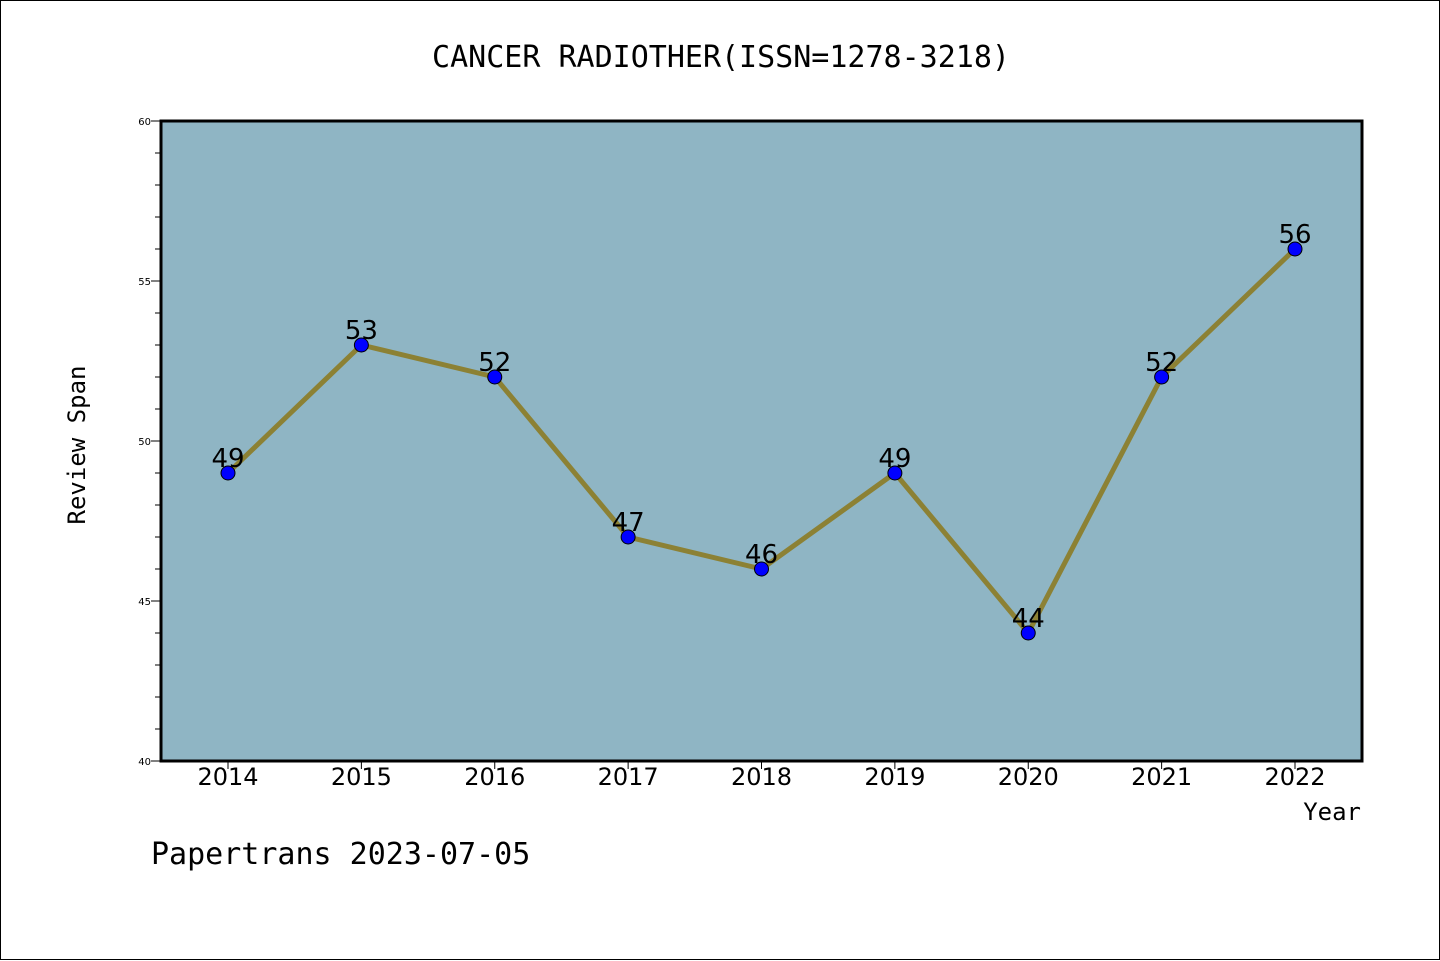 The width and height of the screenshot is (1440, 961). What do you see at coordinates (1161, 777) in the screenshot?
I see `x-tick-label: 2021` at bounding box center [1161, 777].